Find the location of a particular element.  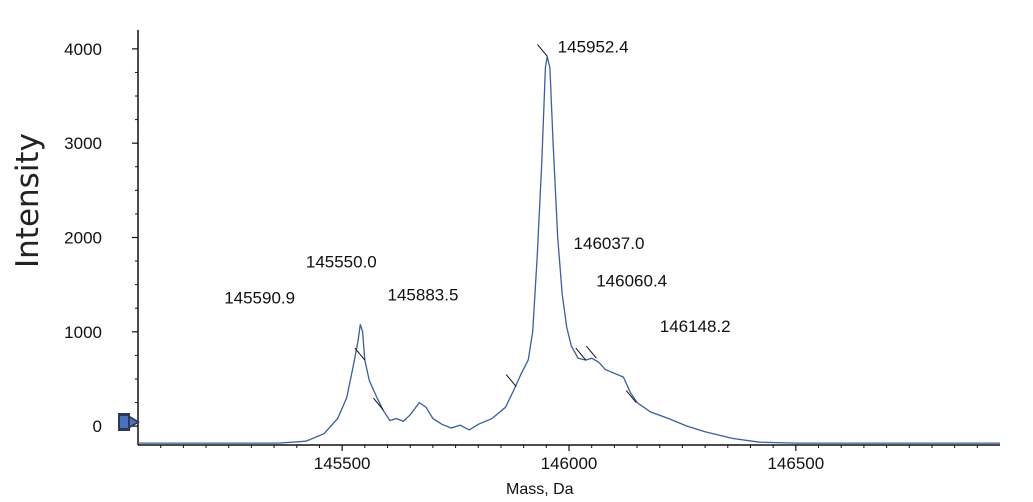

y-axis-ticks: 0 1000 2000 3000 4000 is located at coordinates (101, 238).